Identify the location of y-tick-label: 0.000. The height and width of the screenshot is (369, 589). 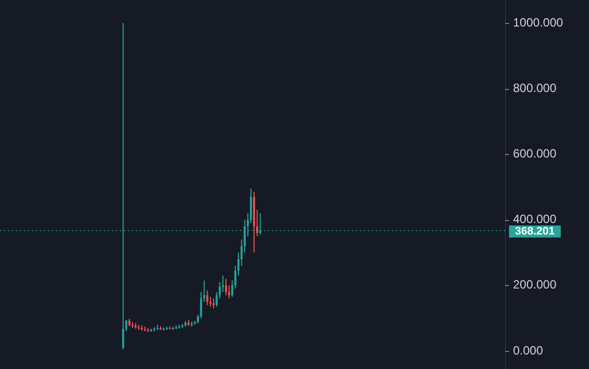
(528, 350).